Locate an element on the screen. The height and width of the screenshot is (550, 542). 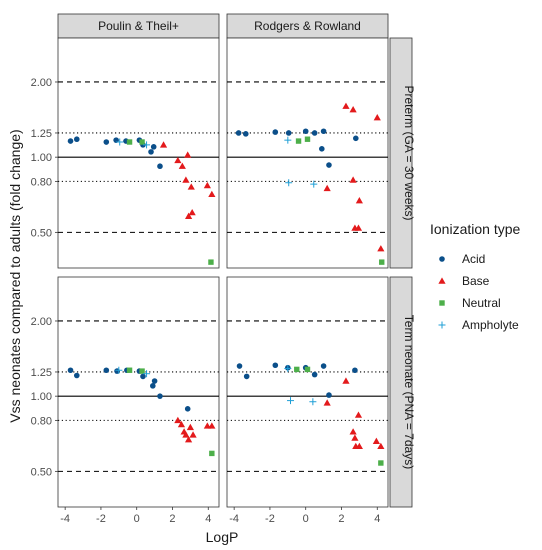
y-axis: 0.50 0.80 1.00 1.25 2.00 0.50 0.80 1.00 1.25 2.00 is located at coordinates (44, 277).